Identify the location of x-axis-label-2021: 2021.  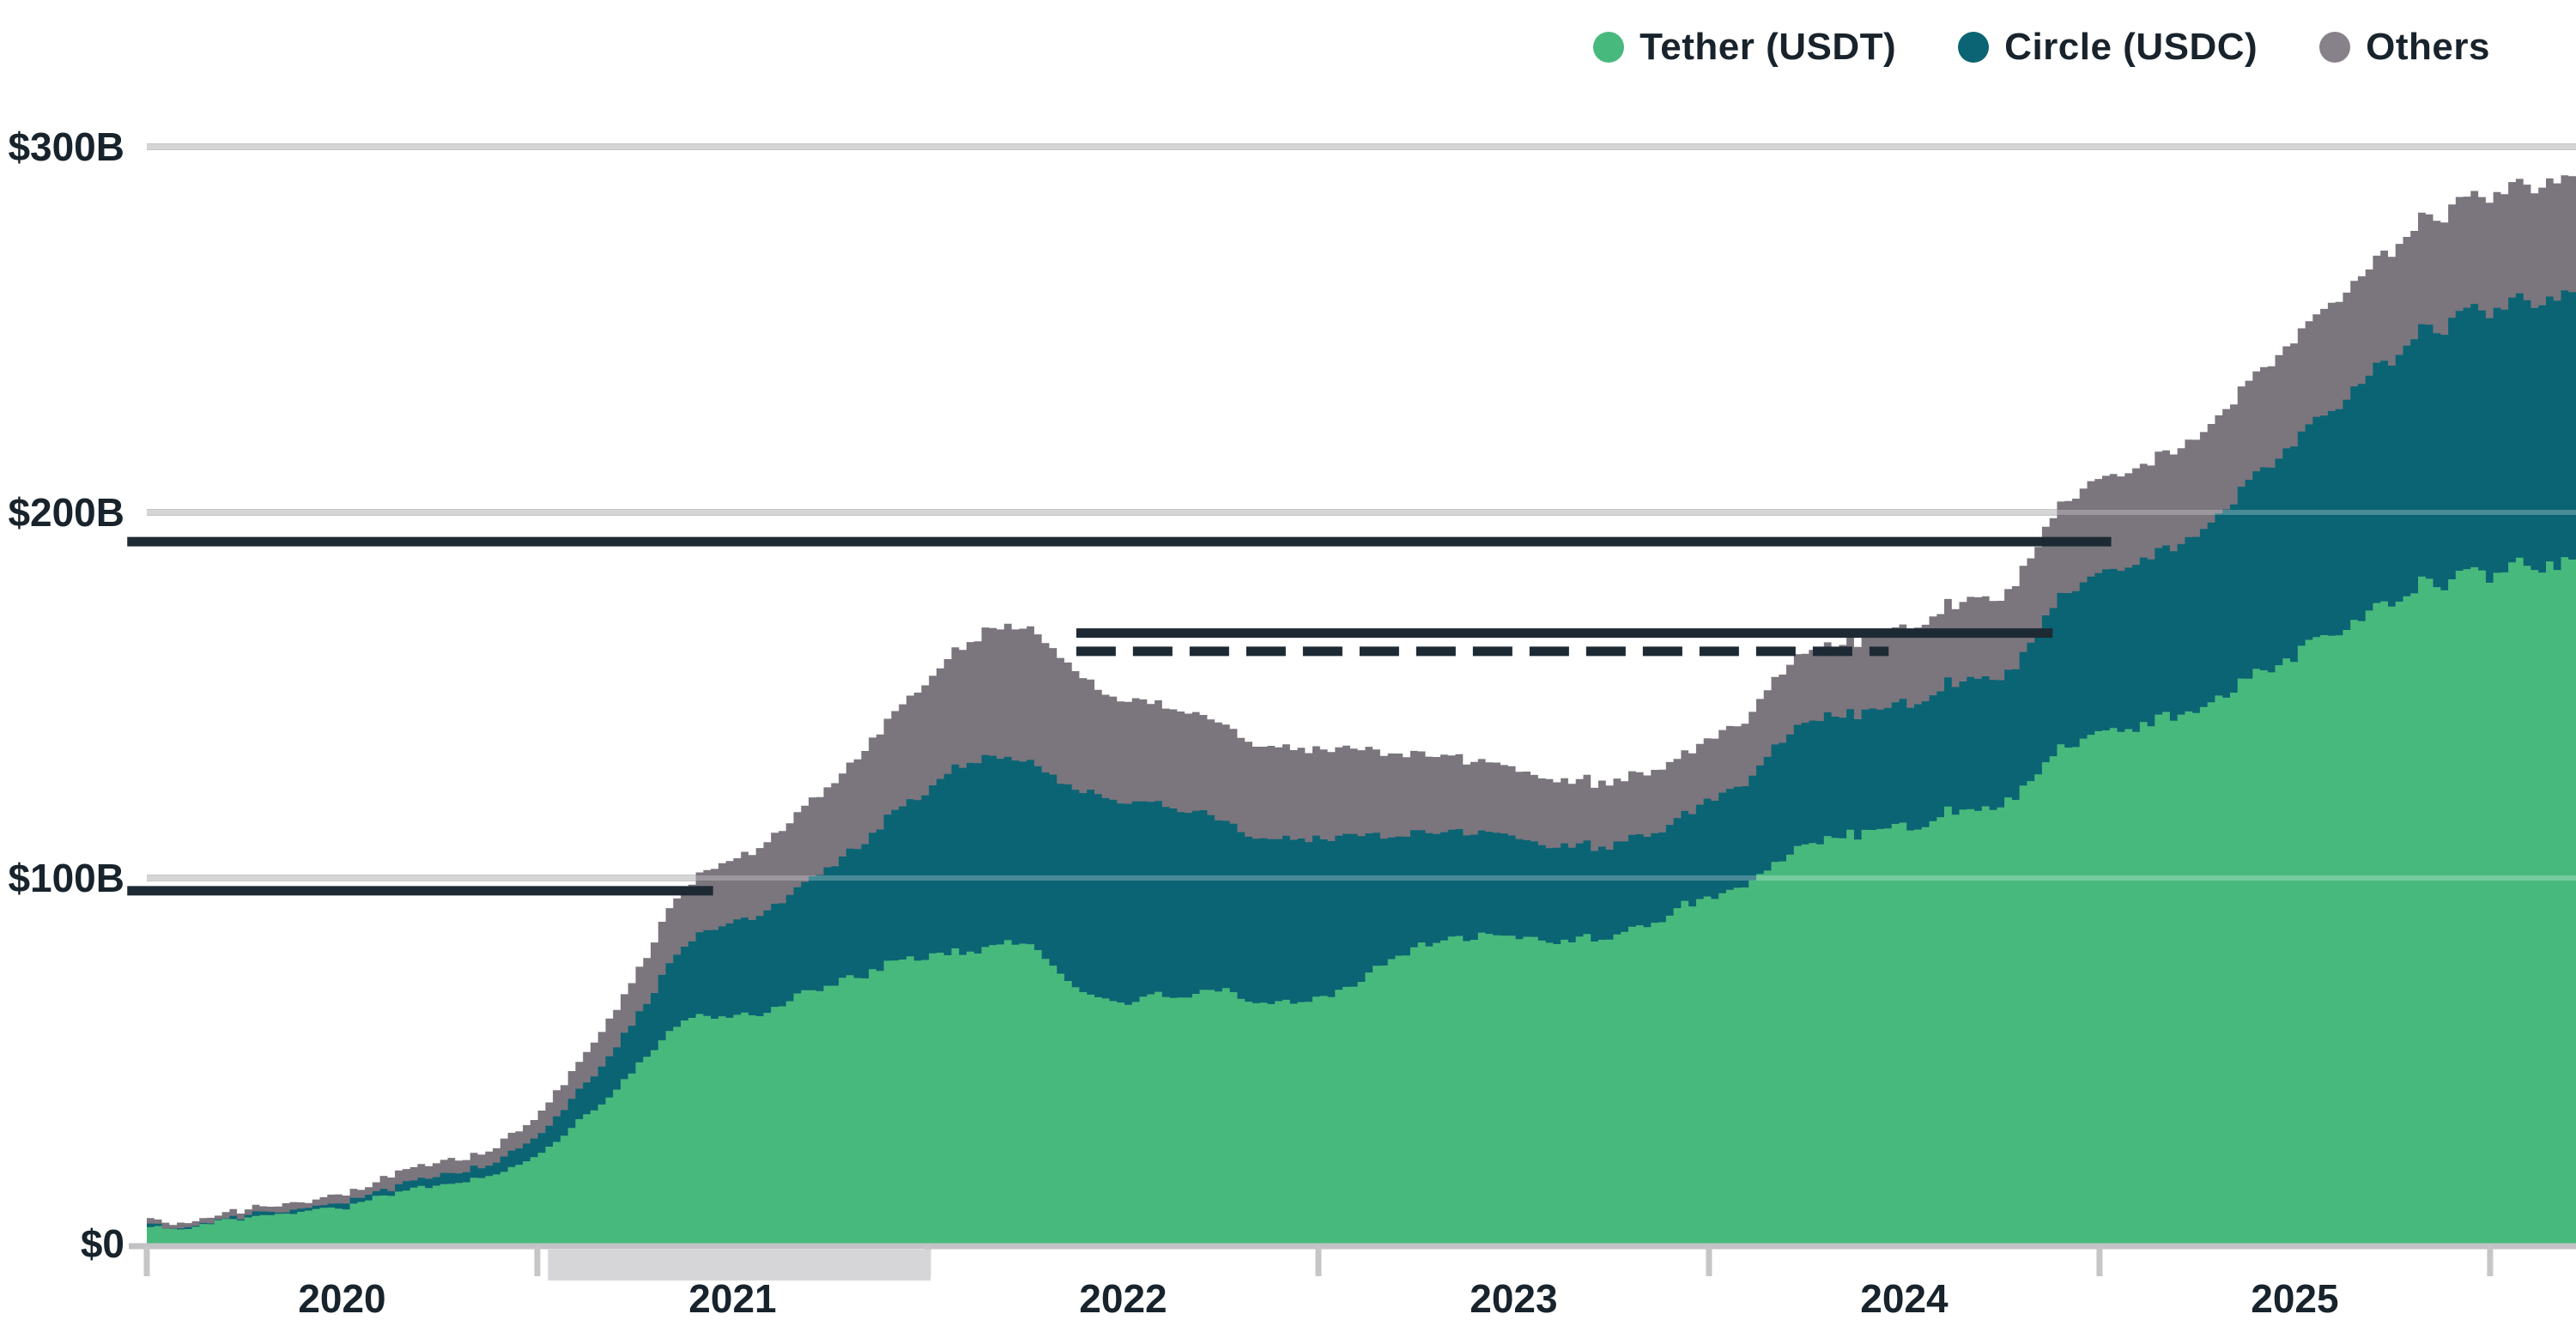
(732, 1298).